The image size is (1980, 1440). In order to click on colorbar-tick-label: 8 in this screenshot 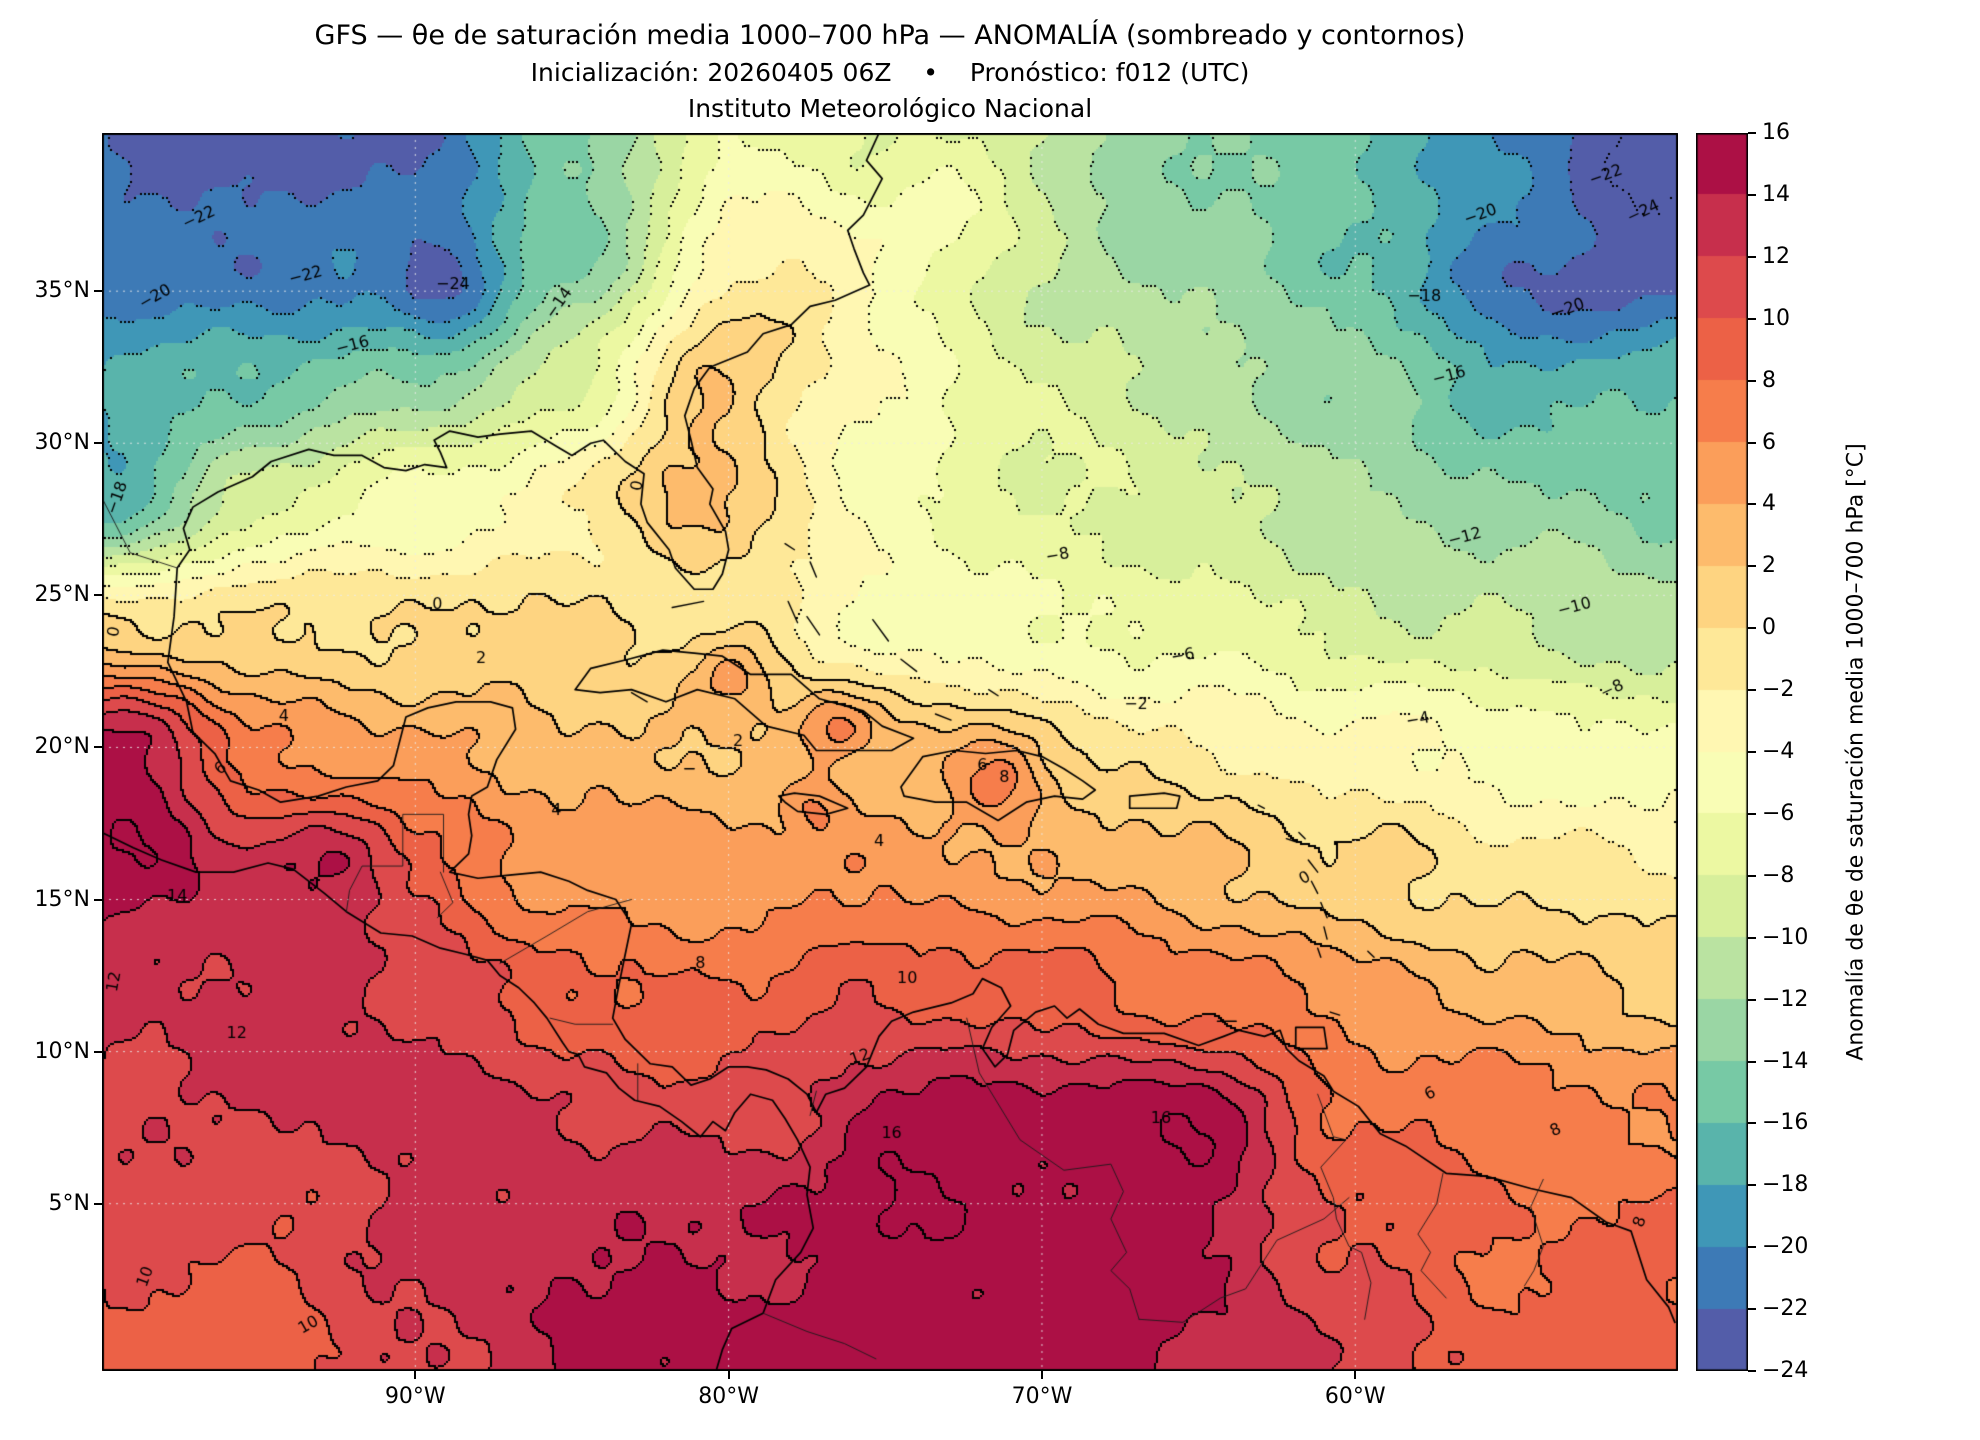, I will do `click(1769, 380)`.